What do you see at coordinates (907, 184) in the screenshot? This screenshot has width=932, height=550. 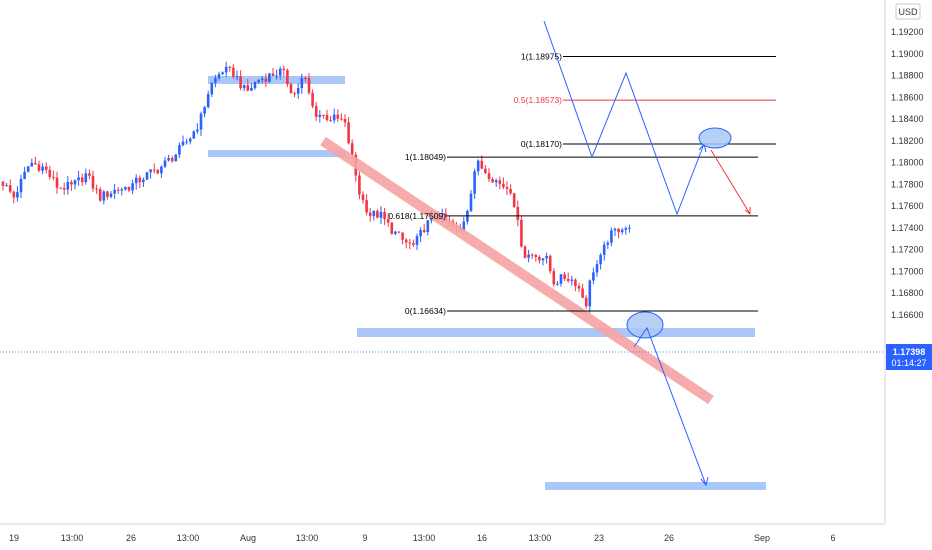 I see `y-tick-label: 1.17800` at bounding box center [907, 184].